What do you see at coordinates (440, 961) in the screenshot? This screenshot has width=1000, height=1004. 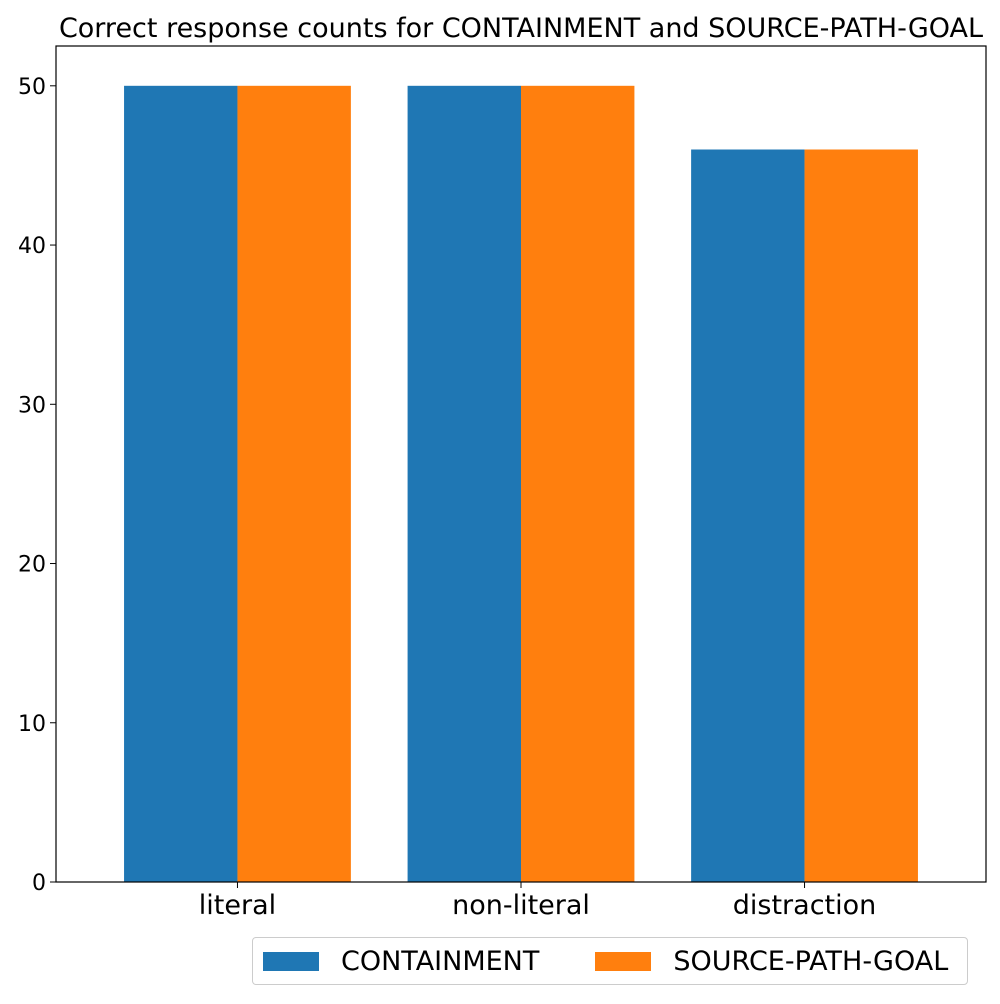 I see `legend-label-containment: CONTAINMENT` at bounding box center [440, 961].